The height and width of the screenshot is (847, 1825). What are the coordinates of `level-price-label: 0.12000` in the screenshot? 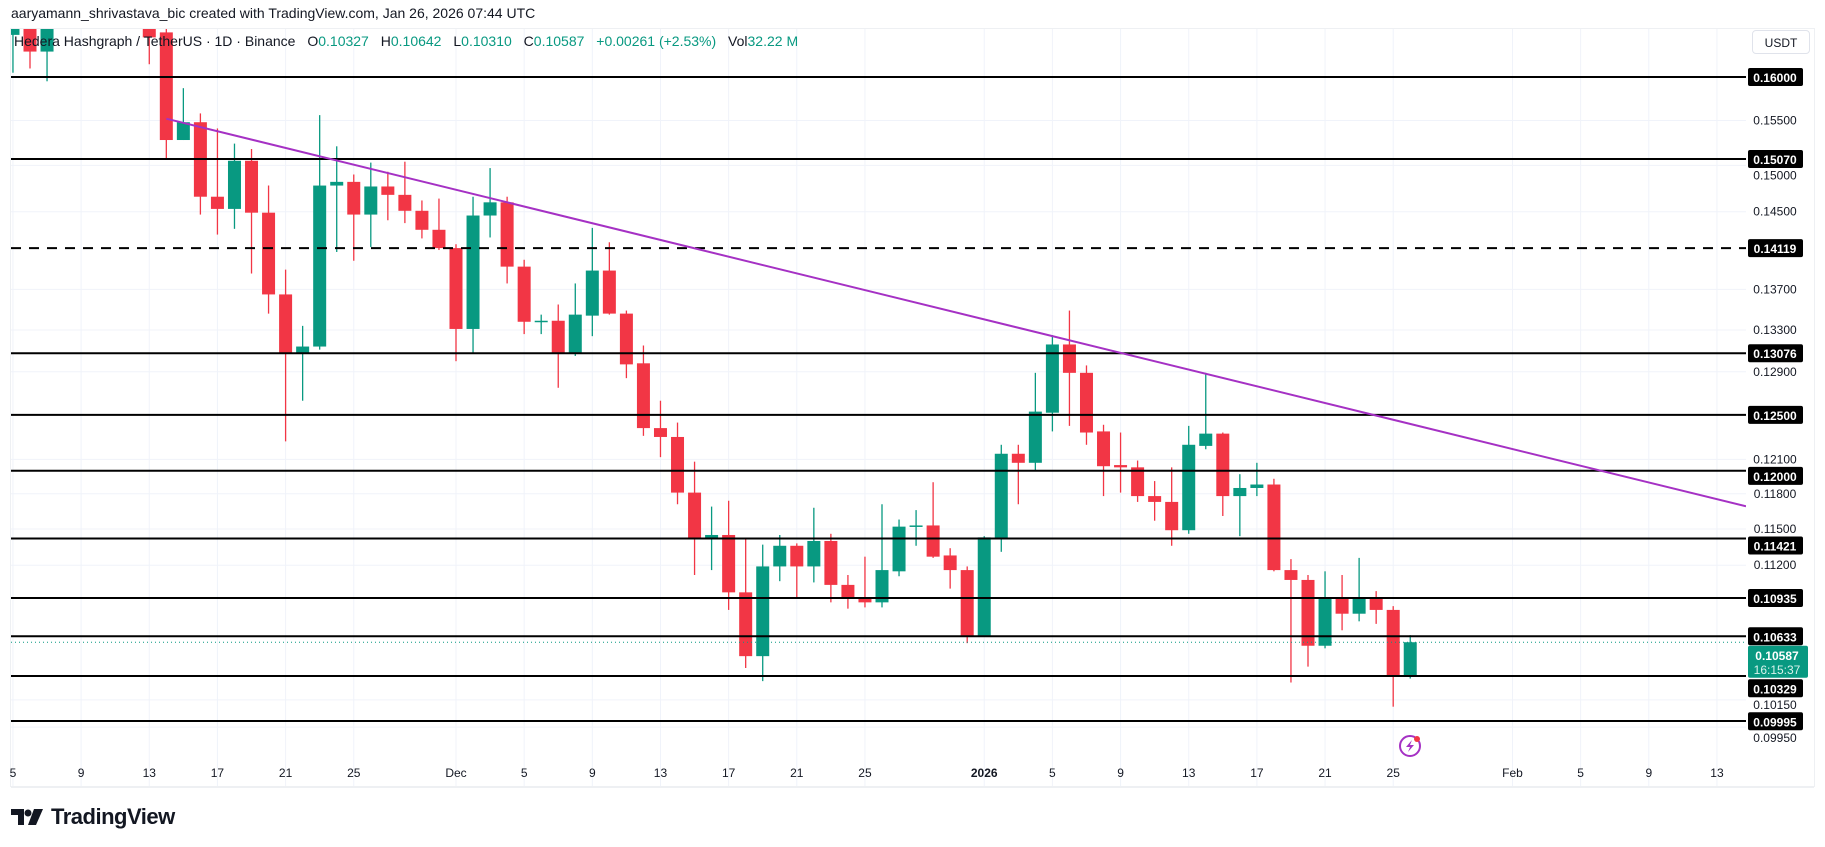 It's located at (1775, 477).